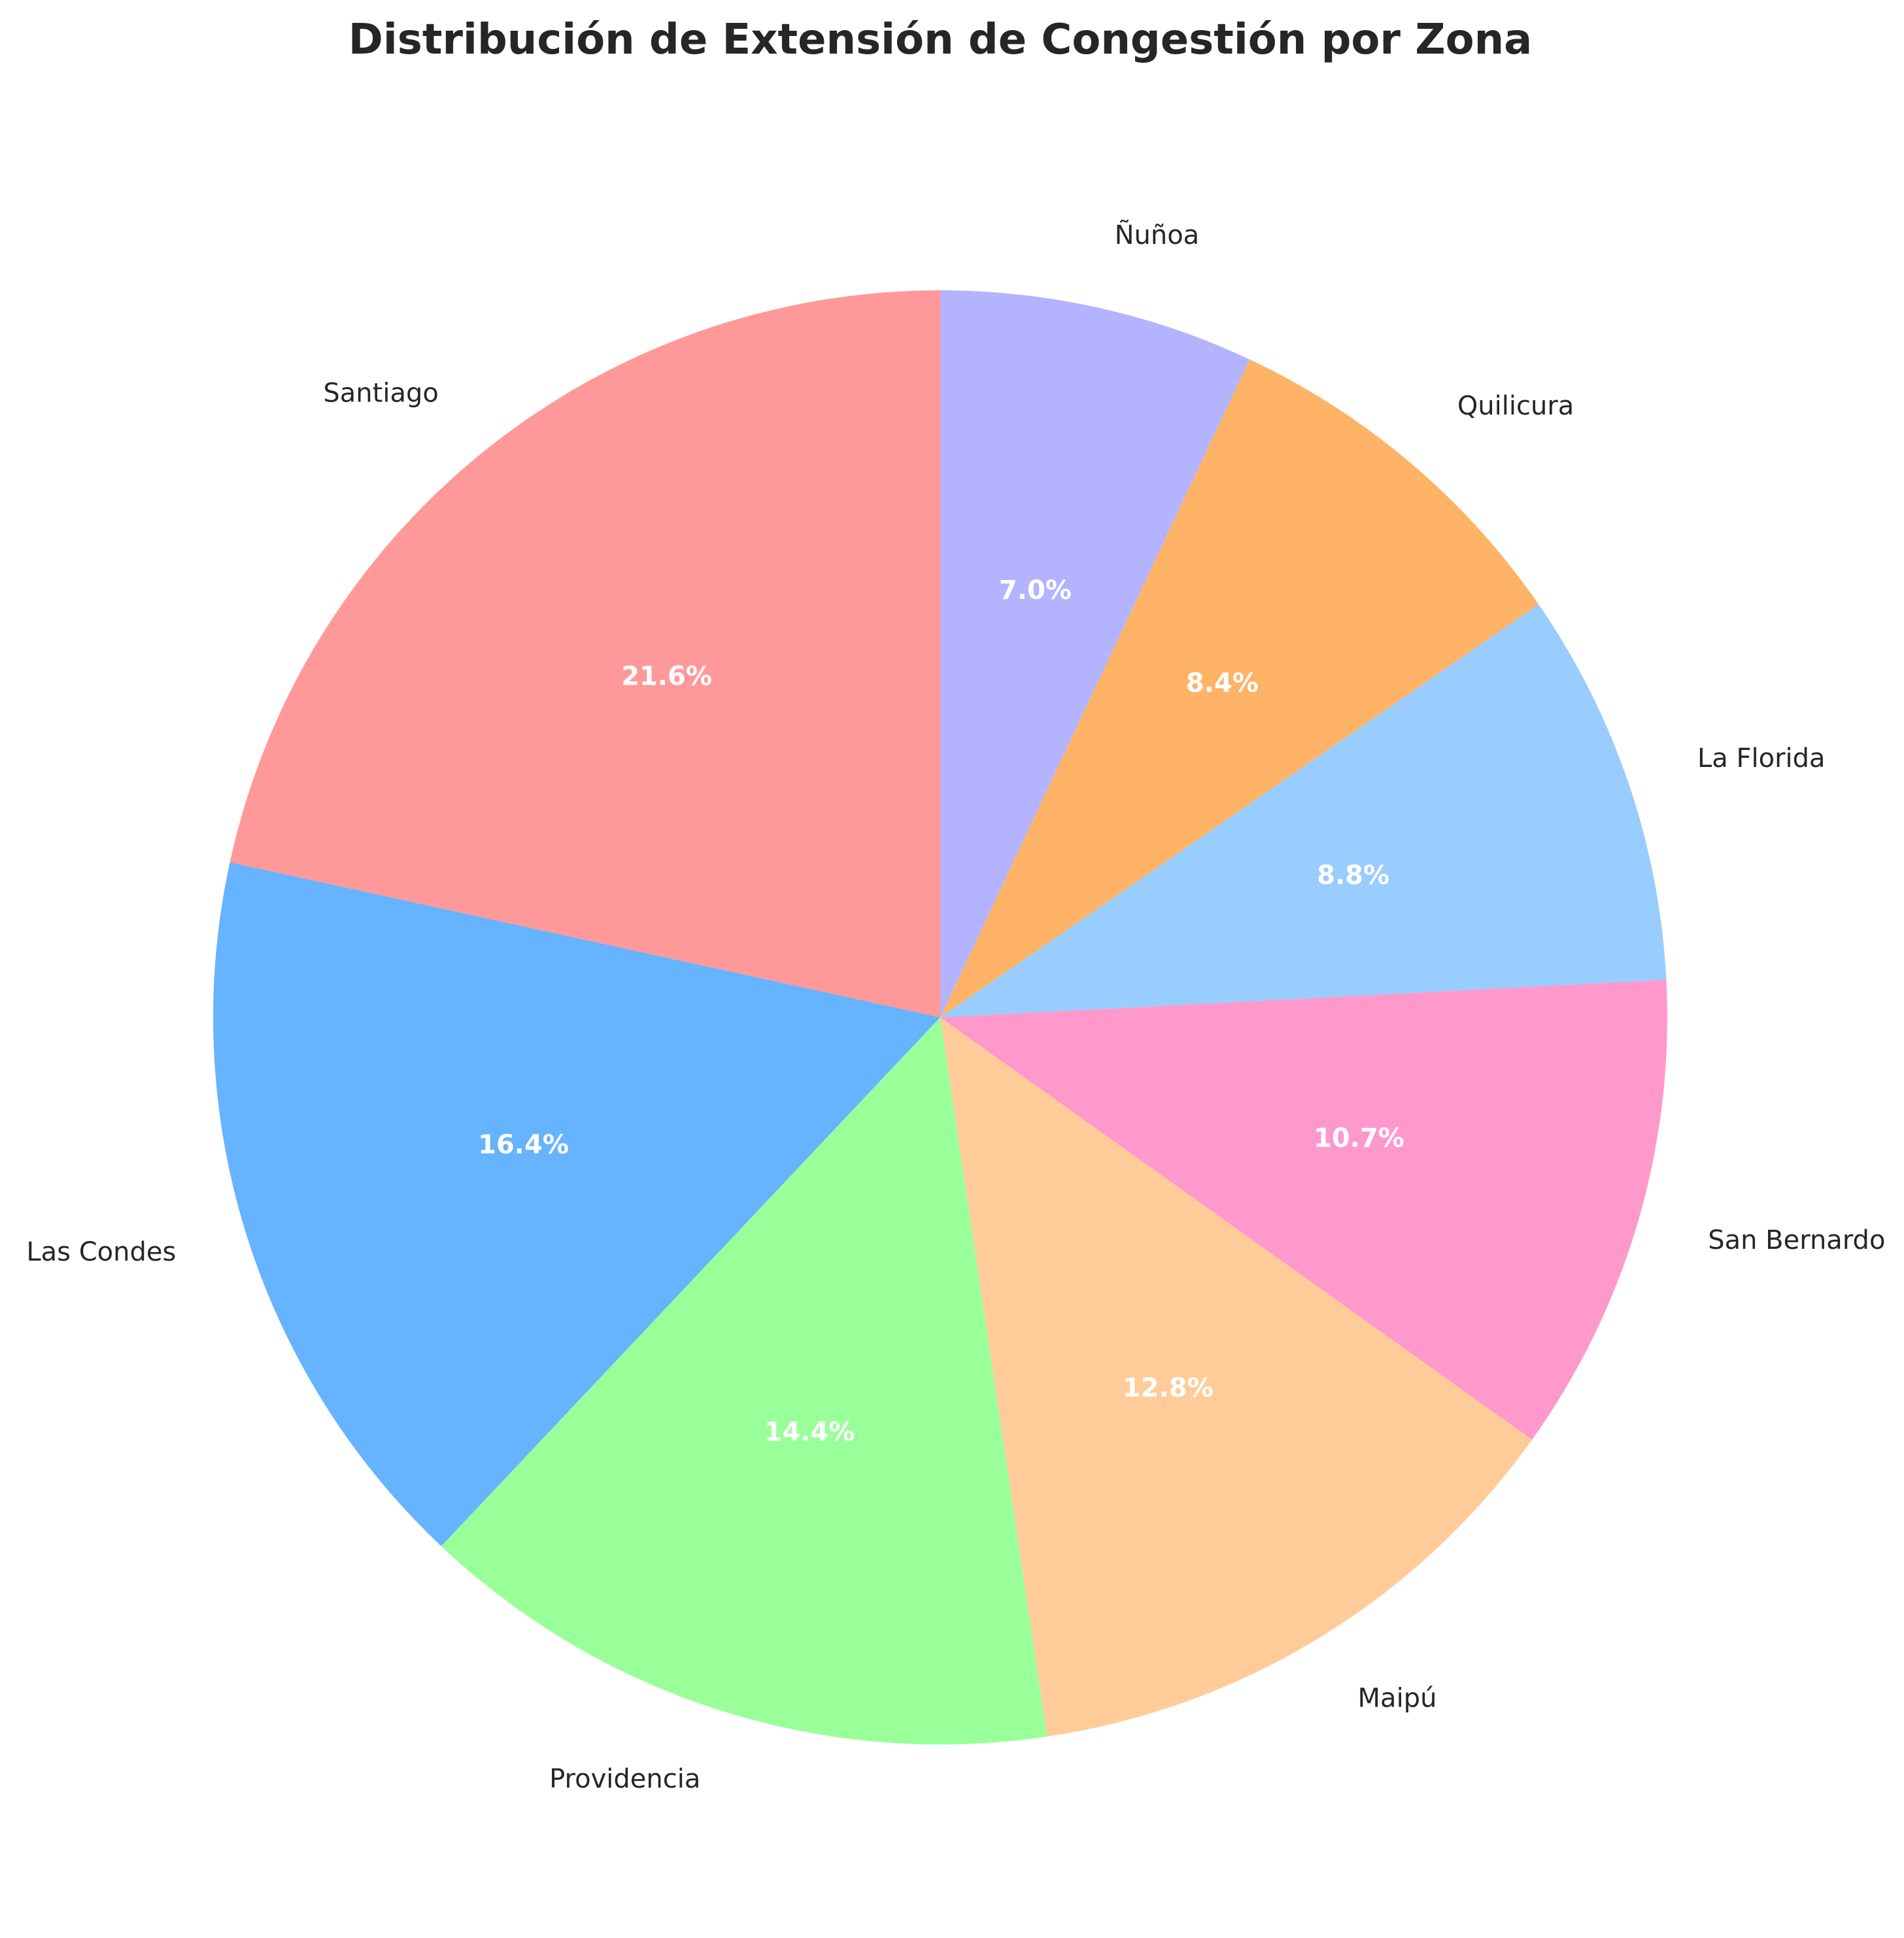 This screenshot has width=1904, height=1938. Describe the element at coordinates (1761, 758) in the screenshot. I see `slice-label-la-florida: La Florida` at that location.